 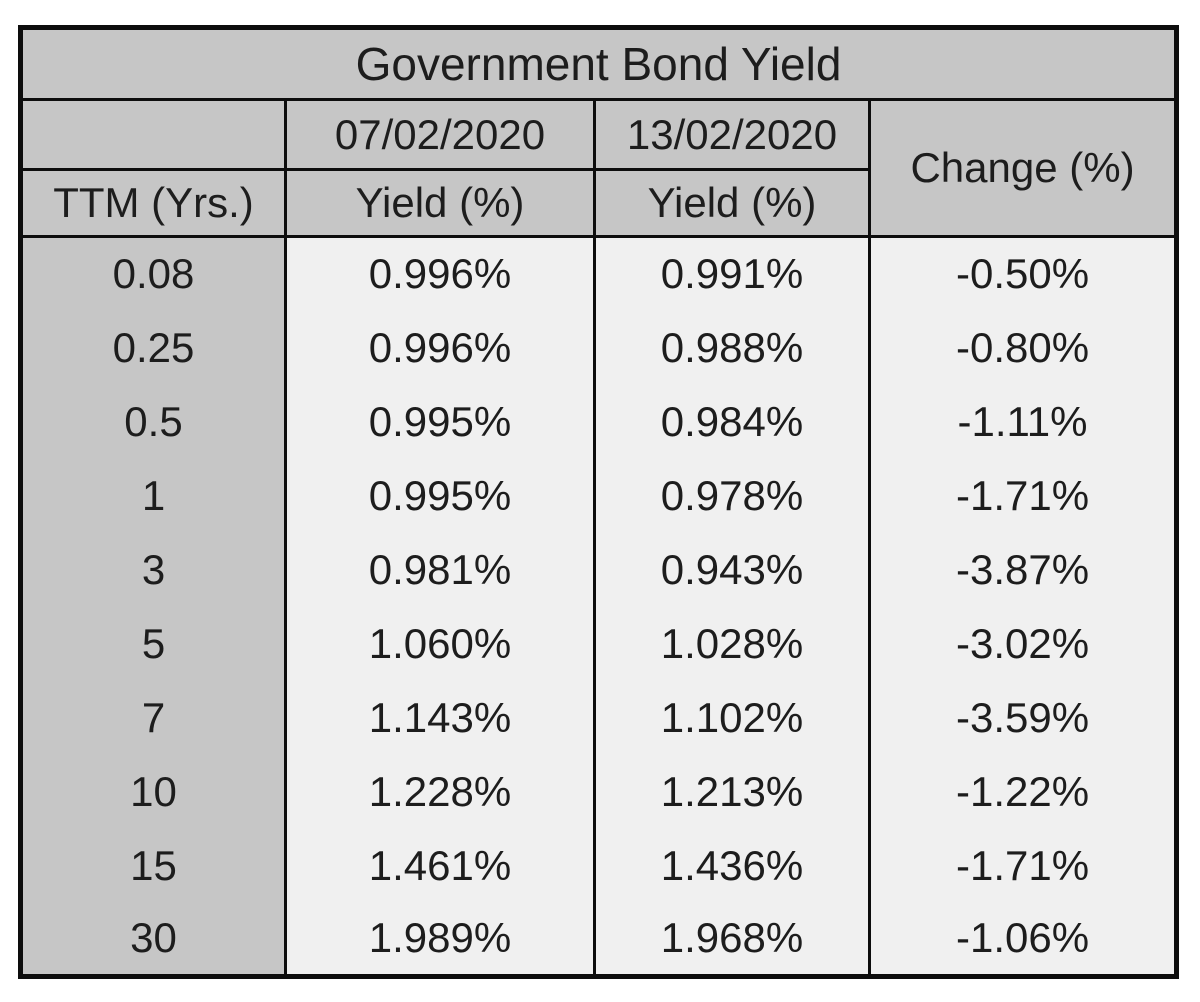 I want to click on change-value: -1.11%, so click(x=1023, y=421).